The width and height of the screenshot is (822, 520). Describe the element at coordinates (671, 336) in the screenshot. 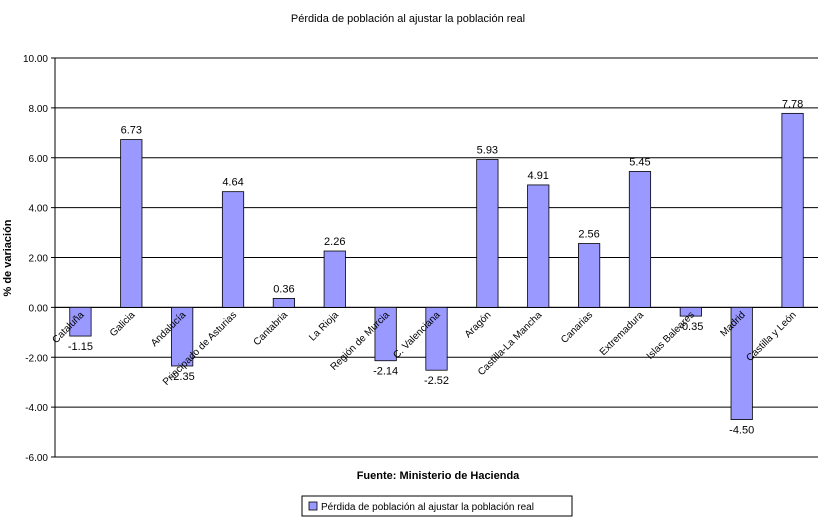

I see `category-label: Islas Baleares` at that location.